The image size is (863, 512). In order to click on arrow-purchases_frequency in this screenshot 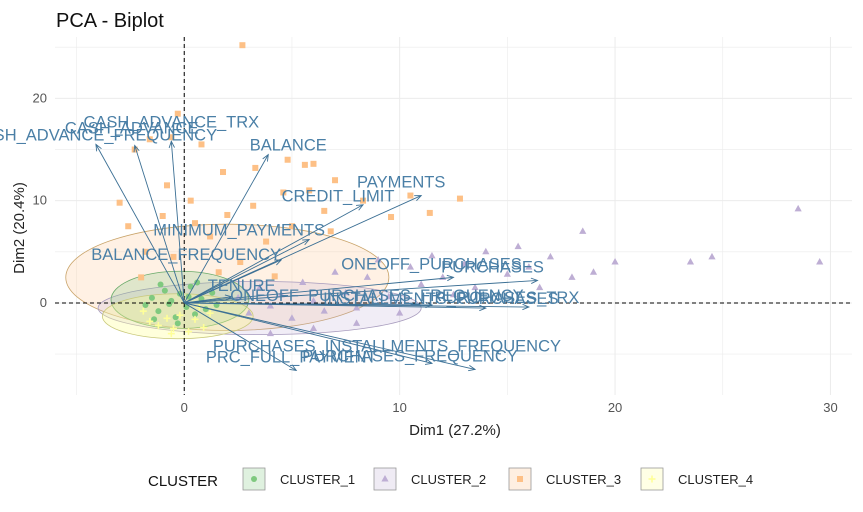, I will do `click(330, 336)`.